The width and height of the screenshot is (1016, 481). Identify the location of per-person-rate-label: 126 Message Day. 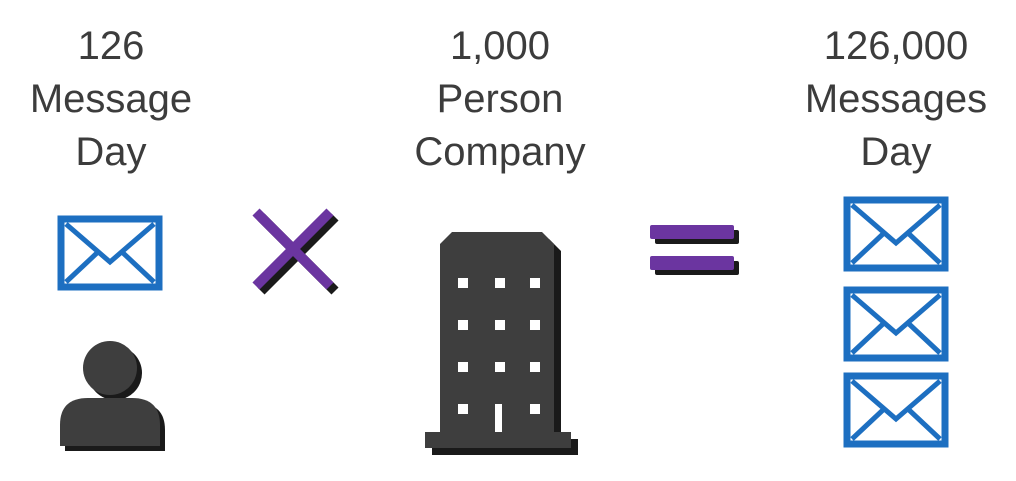
(115, 99).